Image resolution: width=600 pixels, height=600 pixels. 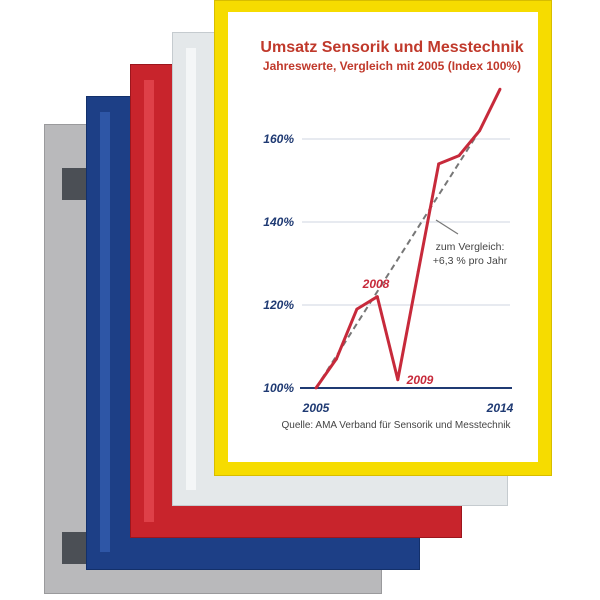 What do you see at coordinates (500, 408) in the screenshot?
I see `x-tick-label: 2014` at bounding box center [500, 408].